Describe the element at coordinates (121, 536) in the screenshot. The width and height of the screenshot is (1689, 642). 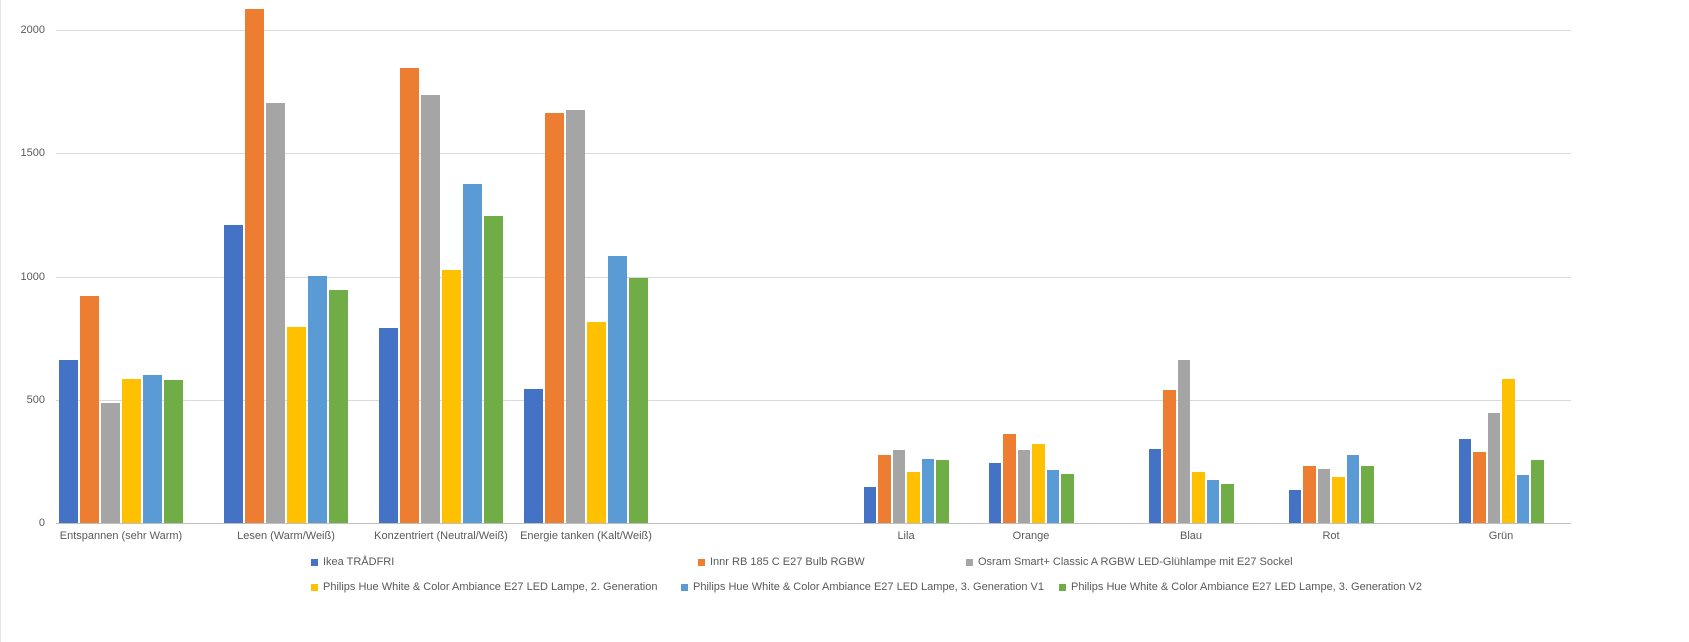
I see `x-category-label: Entspannen (sehr Warm)` at that location.